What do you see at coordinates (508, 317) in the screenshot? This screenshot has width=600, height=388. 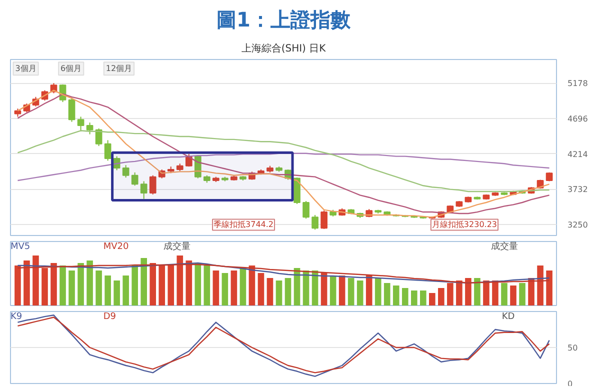 I see `annotation: KD` at bounding box center [508, 317].